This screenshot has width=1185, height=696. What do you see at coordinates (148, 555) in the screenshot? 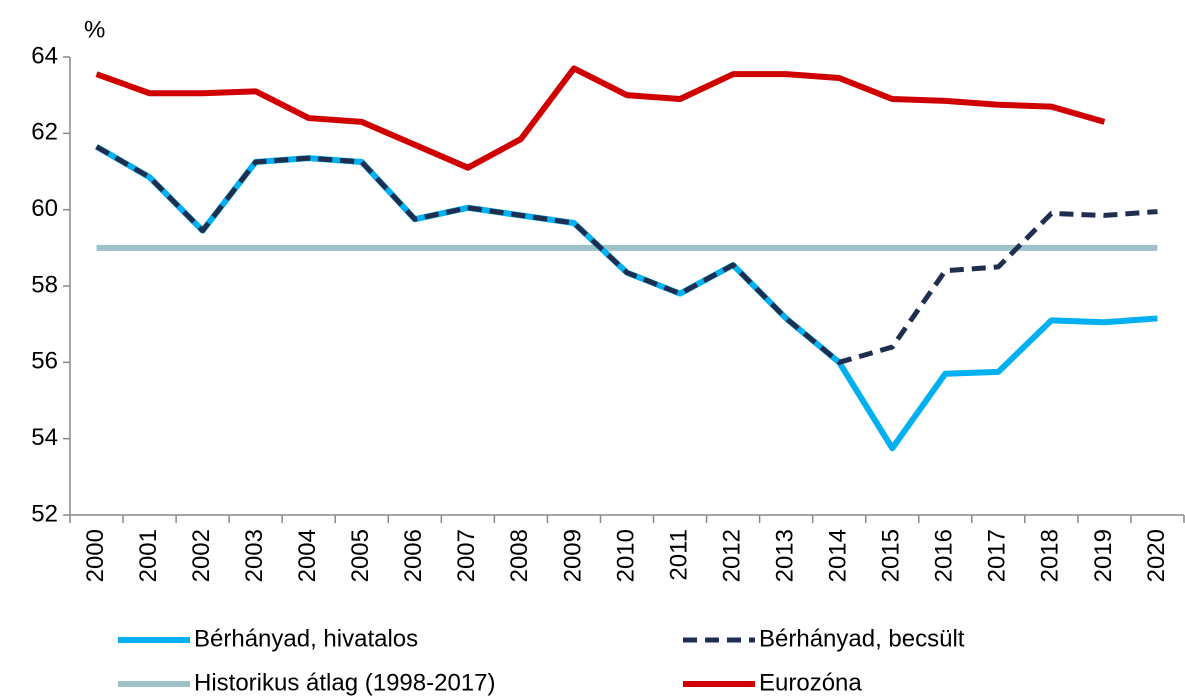
I see `x-tick-label: 2001` at bounding box center [148, 555].